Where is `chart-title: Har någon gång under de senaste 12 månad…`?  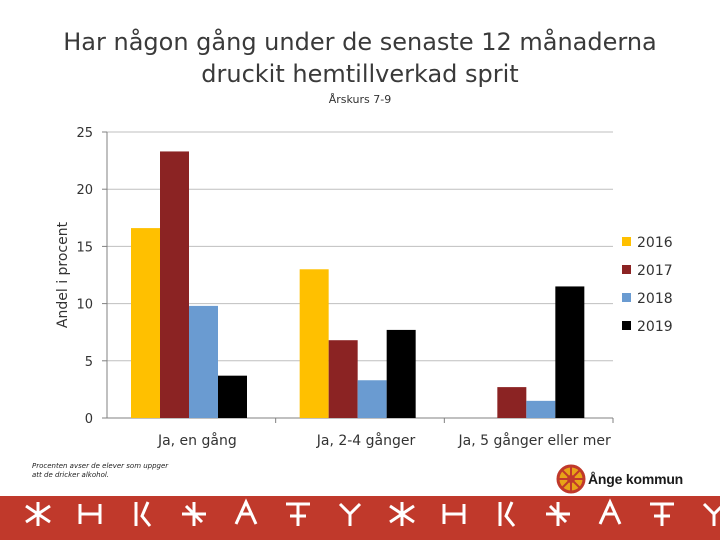
chart-title: Har någon gång under de senaste 12 månad… is located at coordinates (360, 58).